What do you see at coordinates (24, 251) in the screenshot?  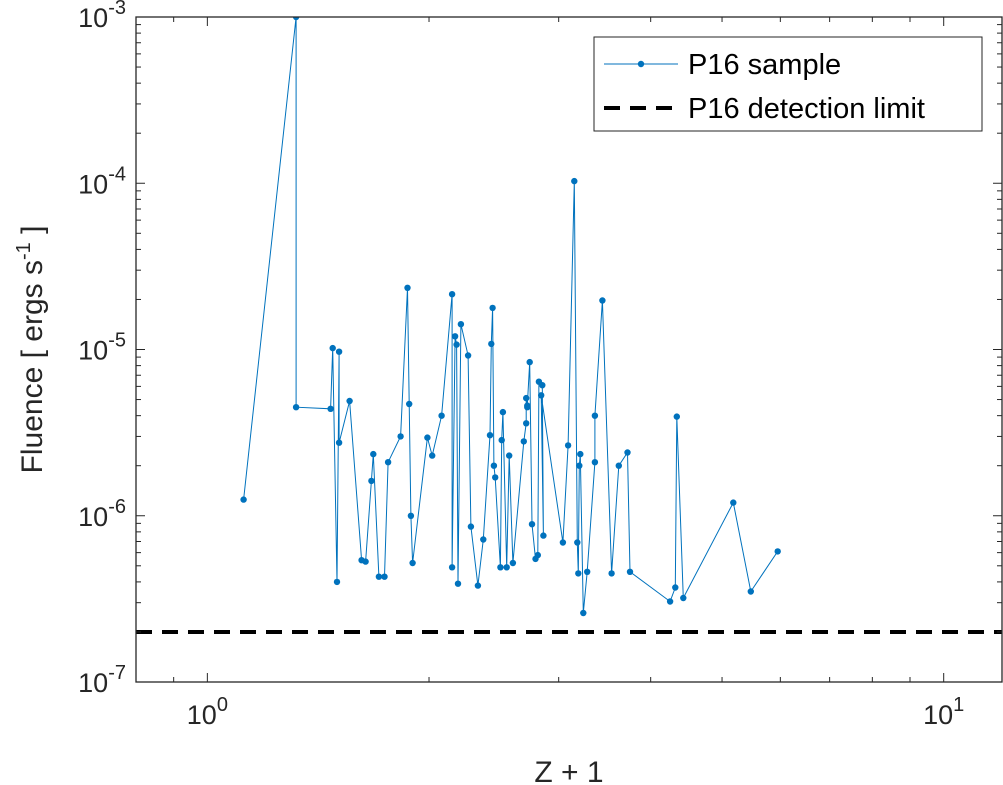 I see `y-axis-label-sup: -1` at bounding box center [24, 251].